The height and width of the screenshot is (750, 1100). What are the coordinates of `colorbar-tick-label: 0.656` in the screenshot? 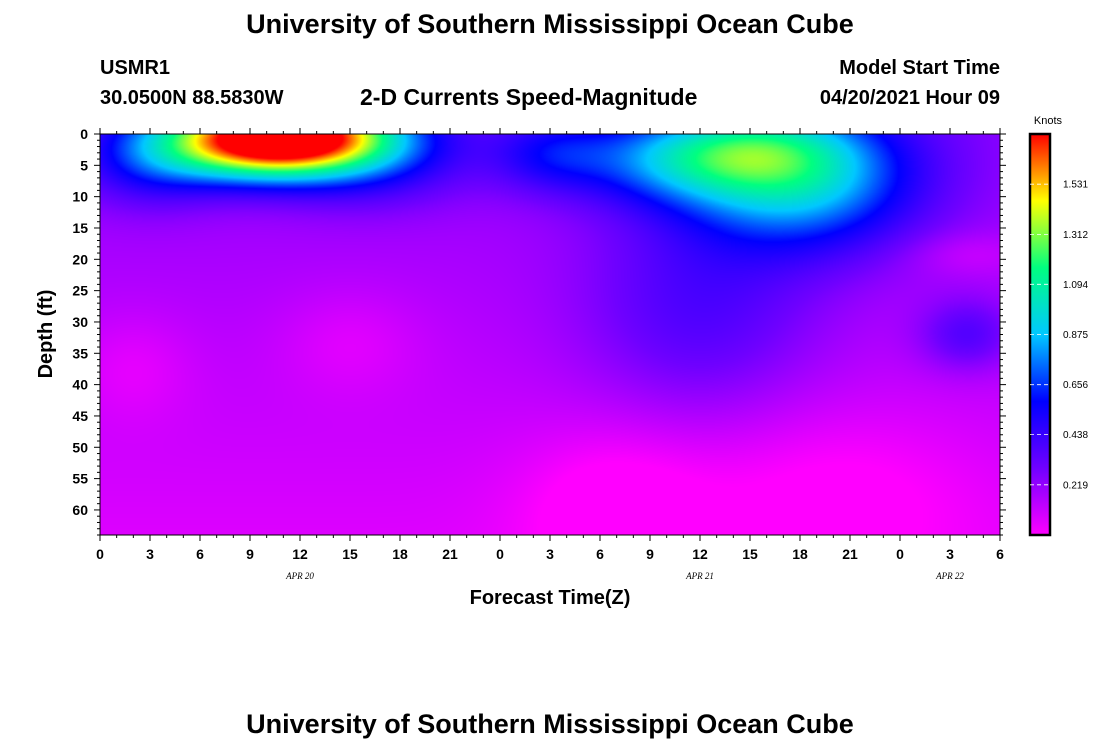 It's located at (1075, 385).